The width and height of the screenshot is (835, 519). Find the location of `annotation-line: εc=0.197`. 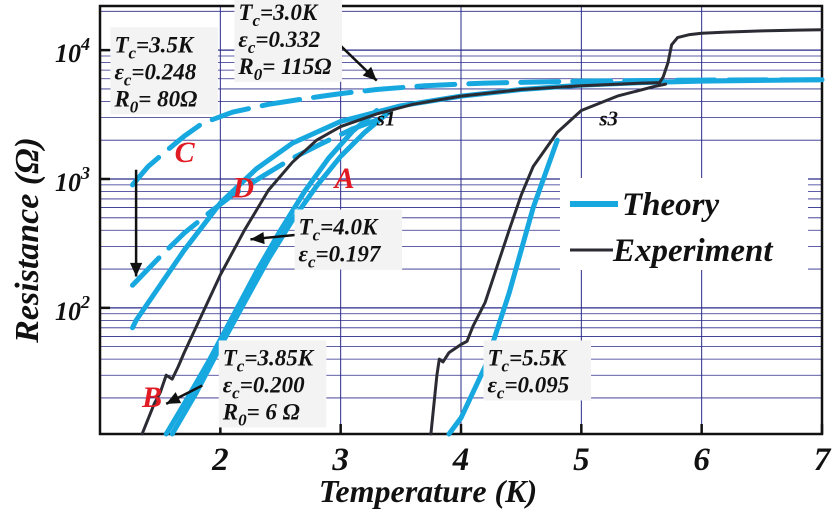

annotation-line: εc=0.197 is located at coordinates (340, 256).